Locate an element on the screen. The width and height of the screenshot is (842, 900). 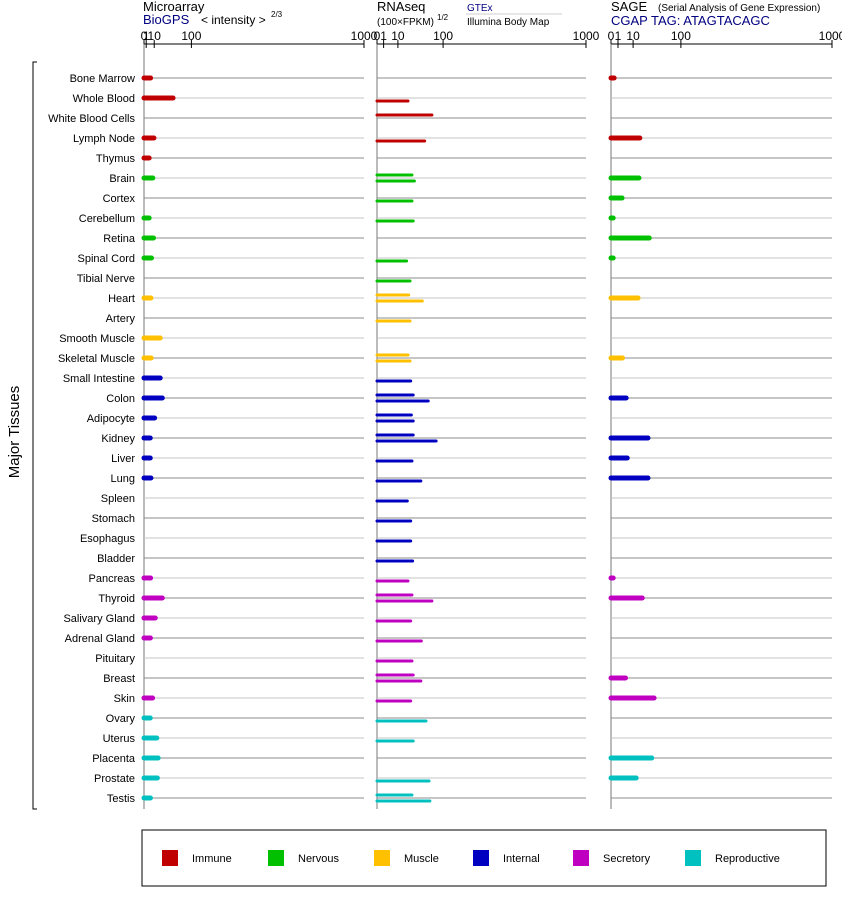
tissue-label: Breast is located at coordinates (119, 679).